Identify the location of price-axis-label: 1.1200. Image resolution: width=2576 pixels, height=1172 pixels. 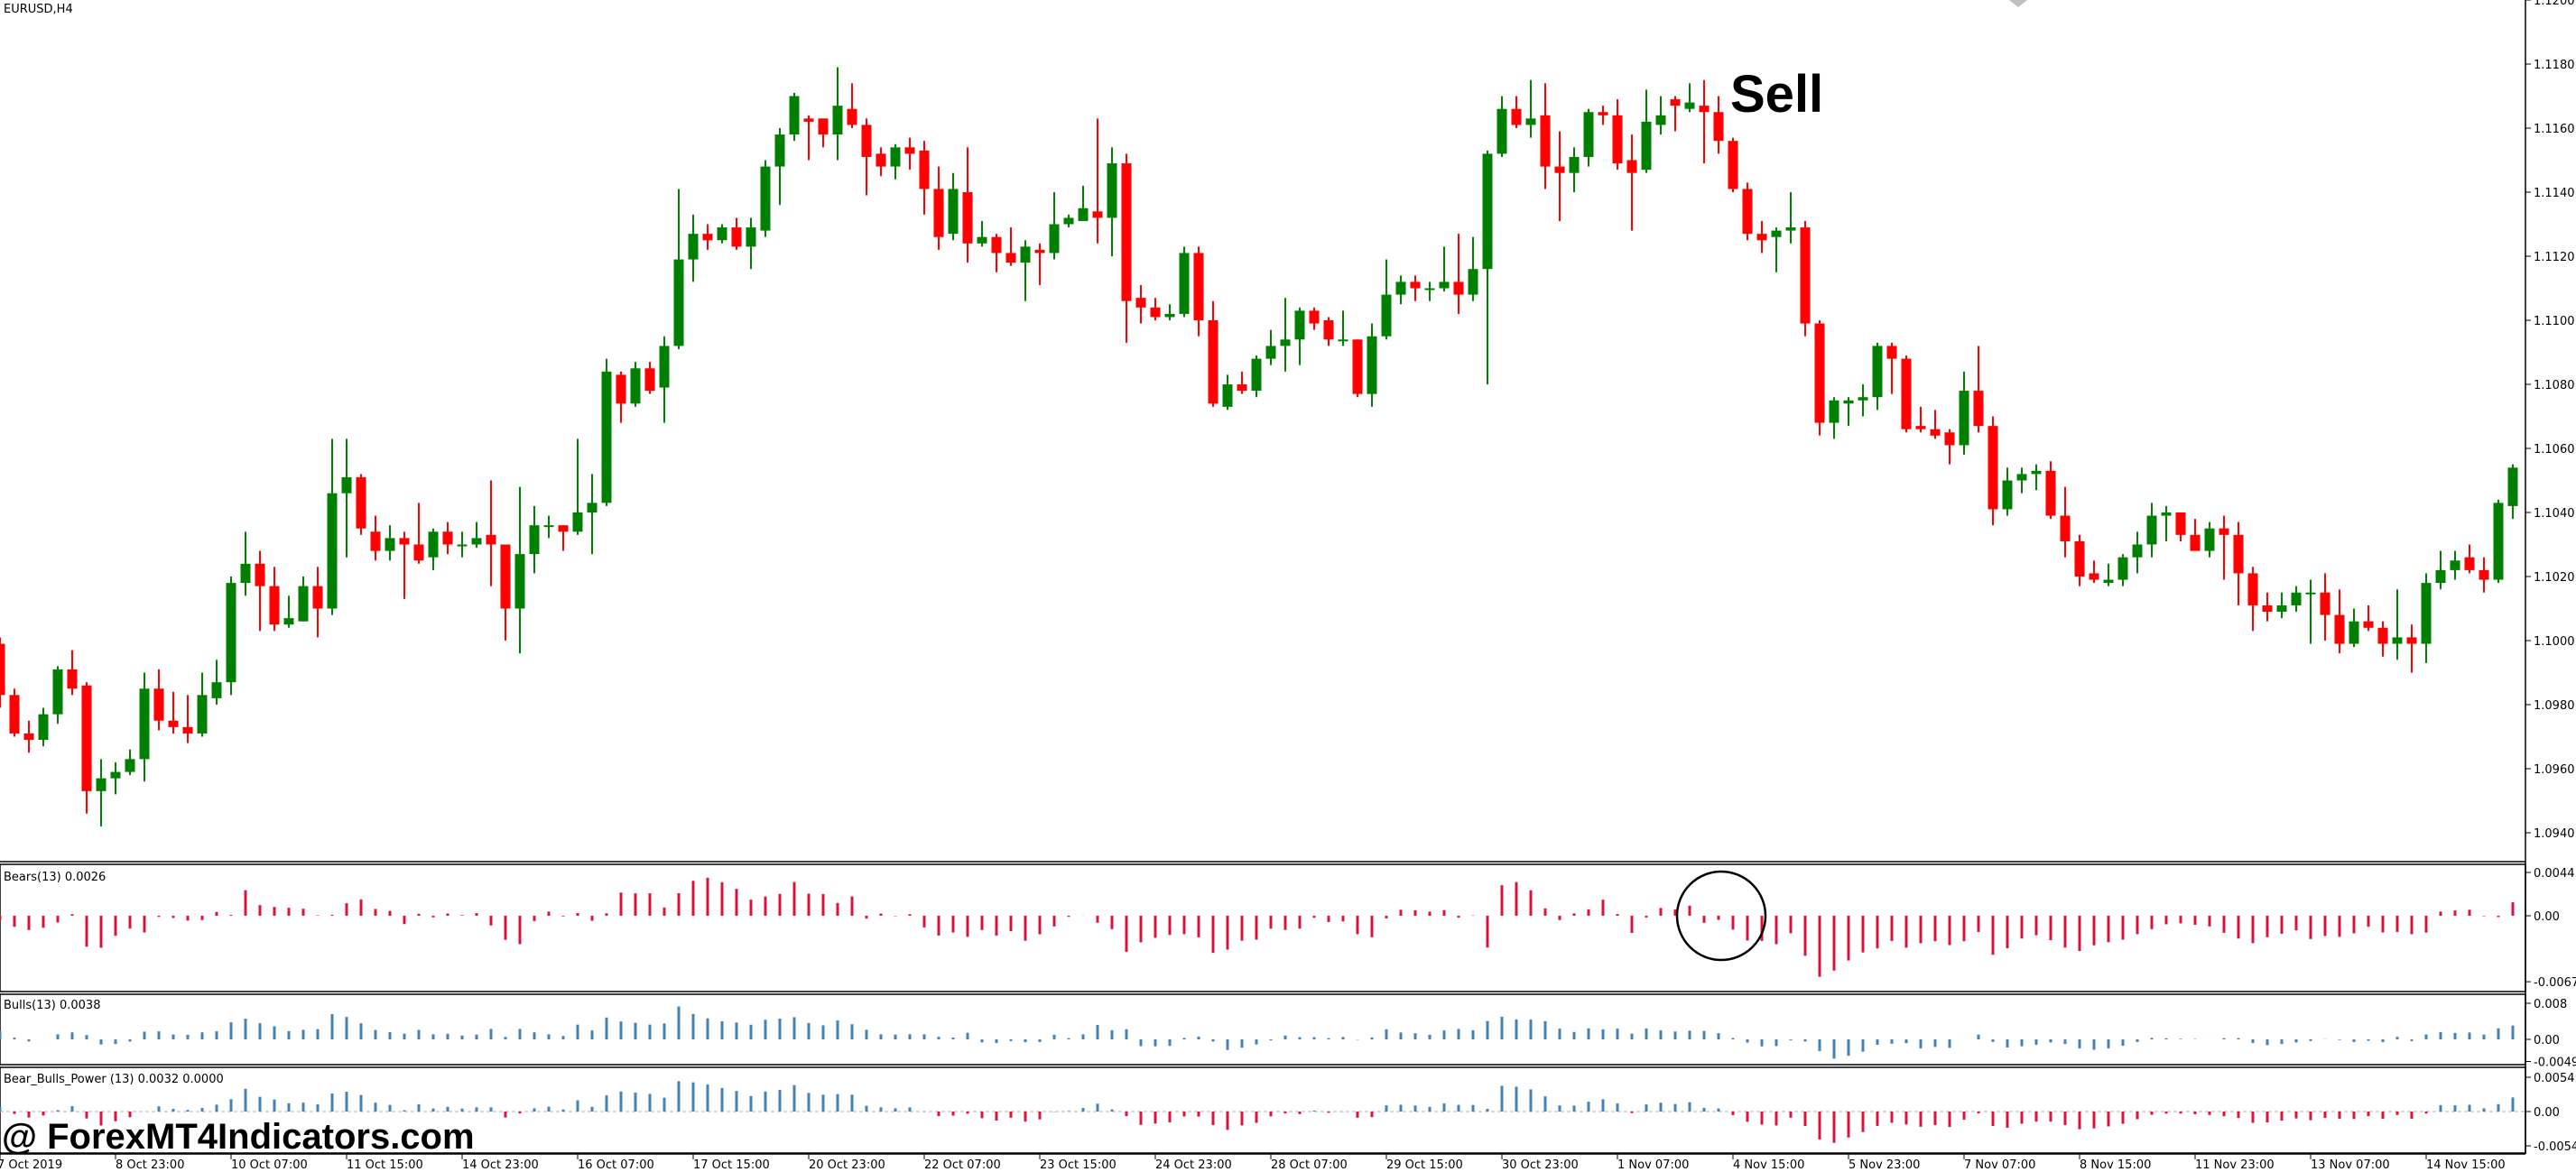
(2554, 4).